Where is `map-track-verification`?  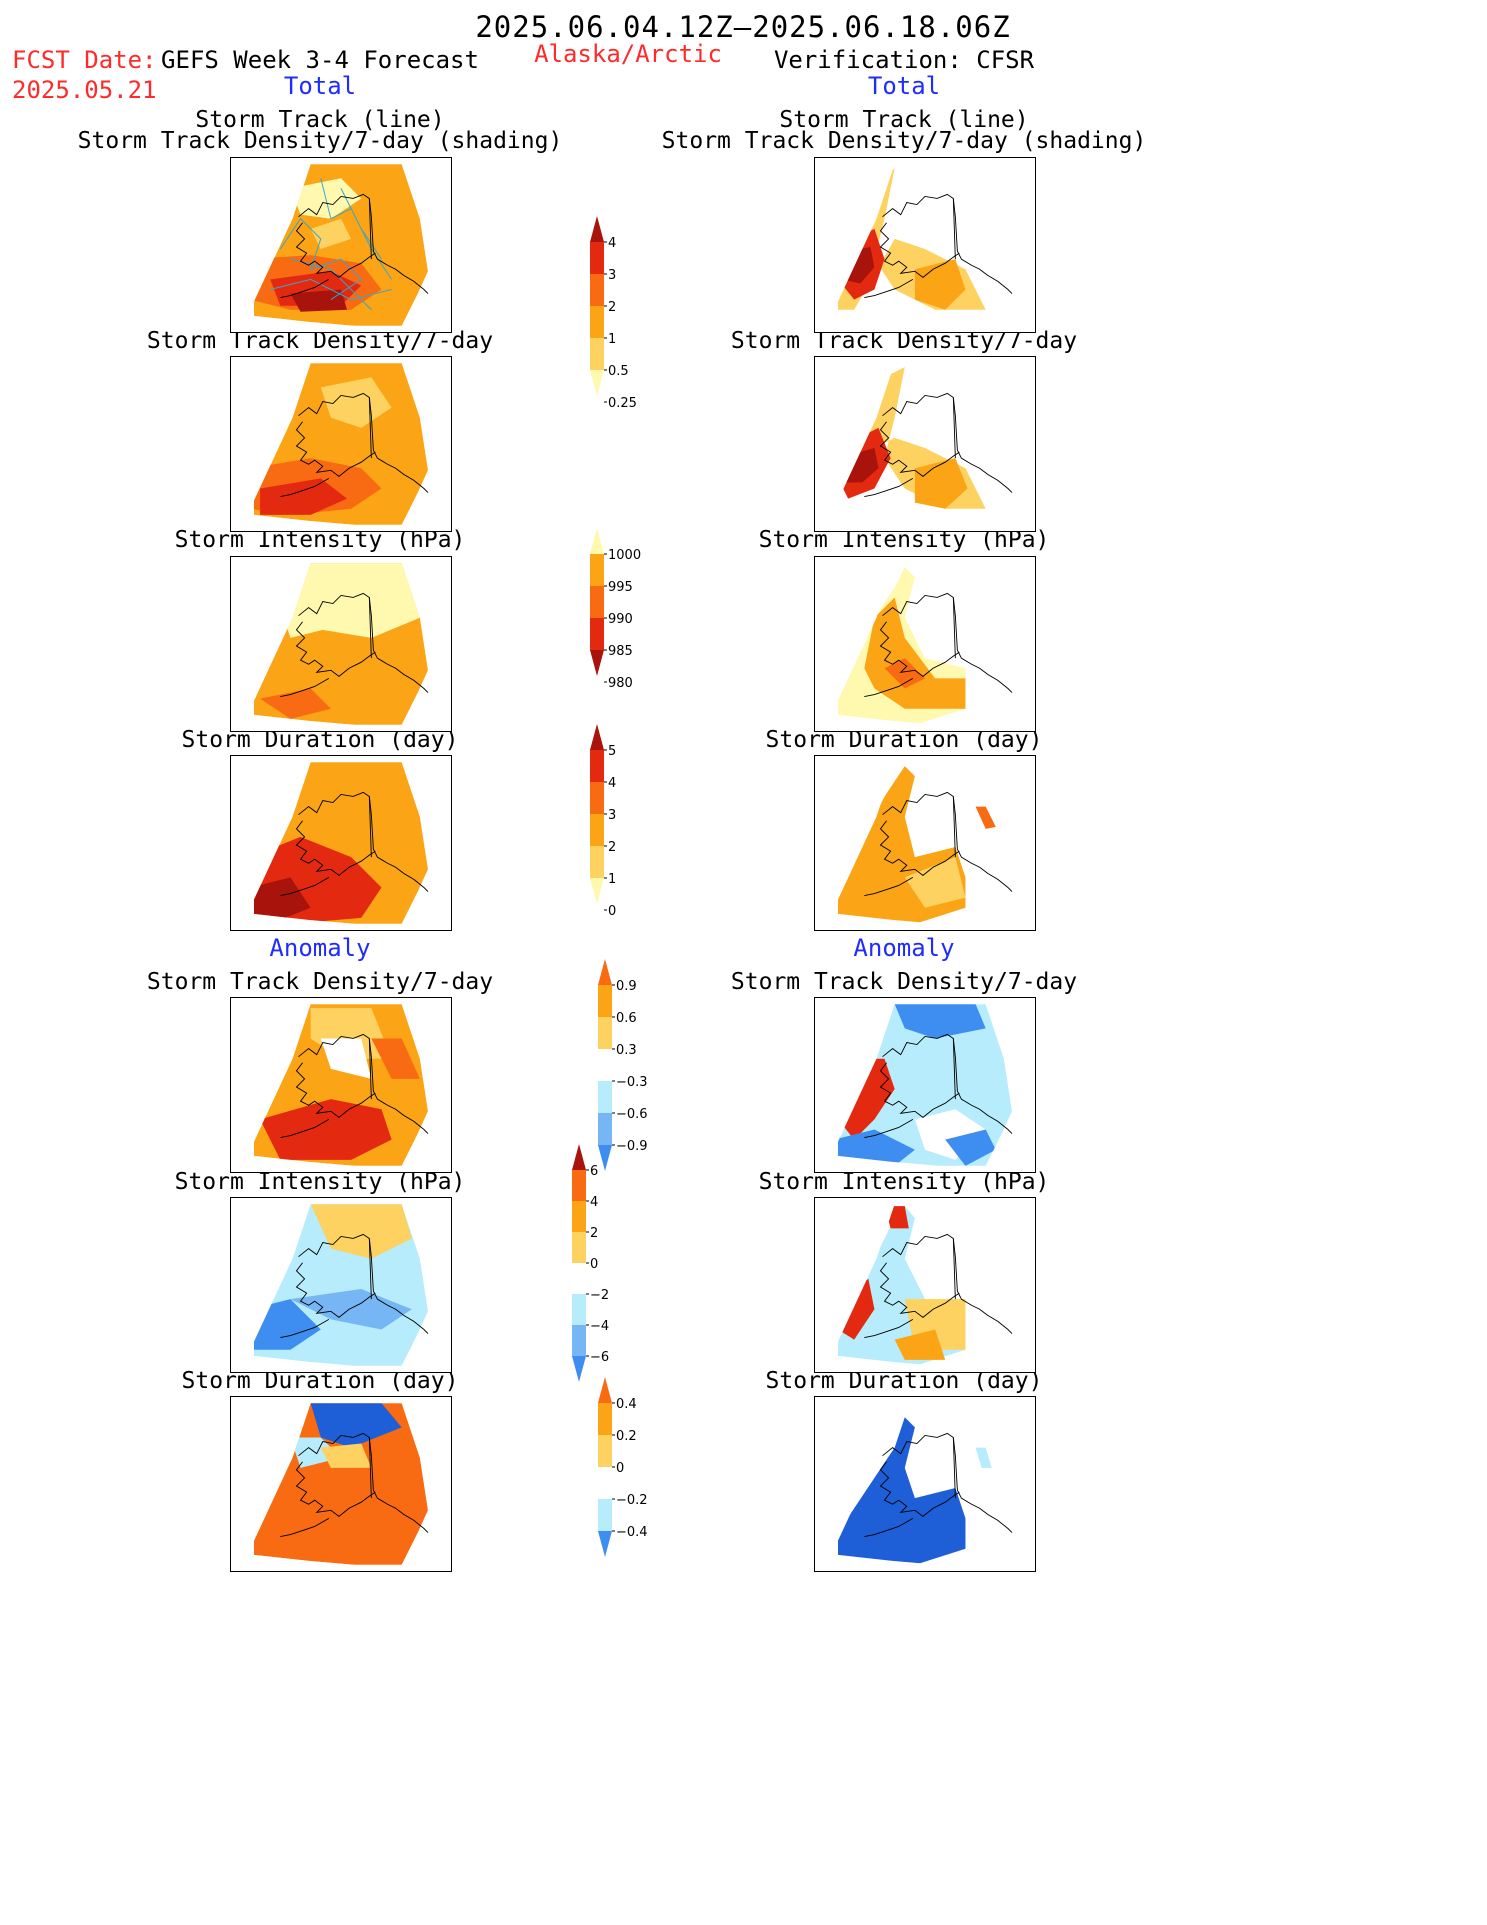 map-track-verification is located at coordinates (925, 245).